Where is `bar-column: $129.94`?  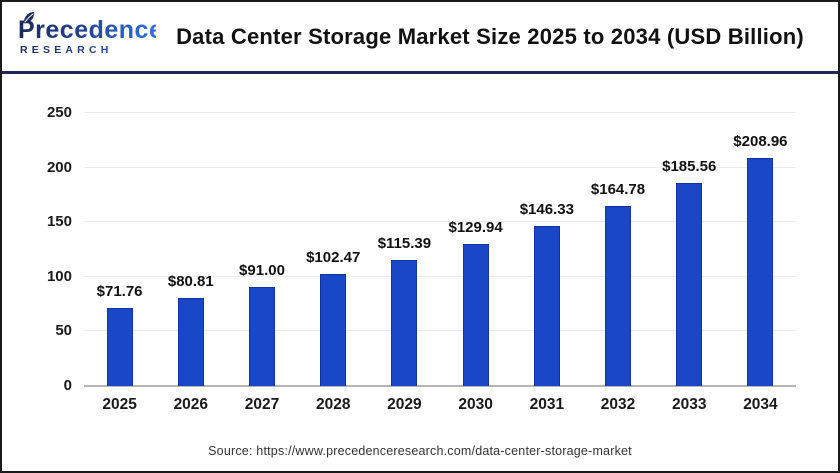 bar-column: $129.94 is located at coordinates (475, 249).